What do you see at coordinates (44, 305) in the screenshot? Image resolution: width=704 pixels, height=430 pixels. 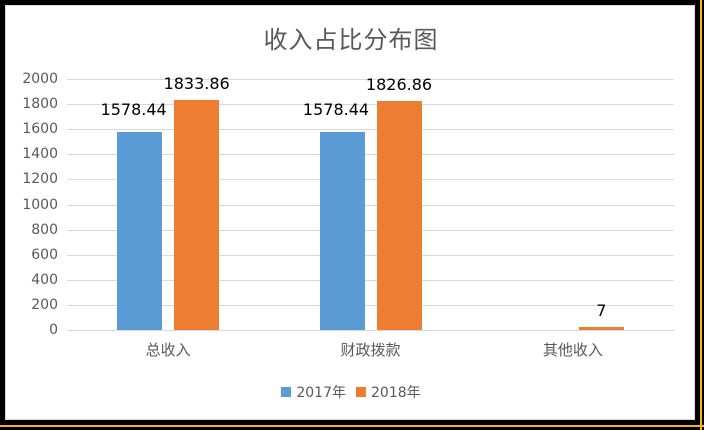 I see `y-tick-label: 200` at bounding box center [44, 305].